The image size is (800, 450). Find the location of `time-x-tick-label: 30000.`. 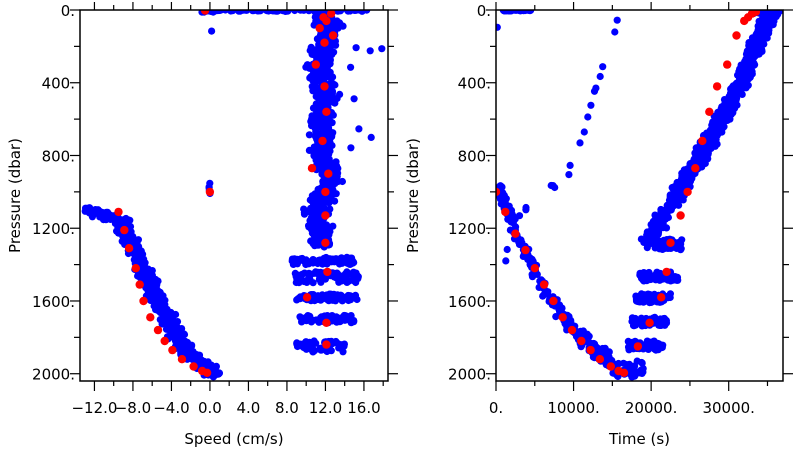

time-x-tick-label: 30000. is located at coordinates (728, 408).